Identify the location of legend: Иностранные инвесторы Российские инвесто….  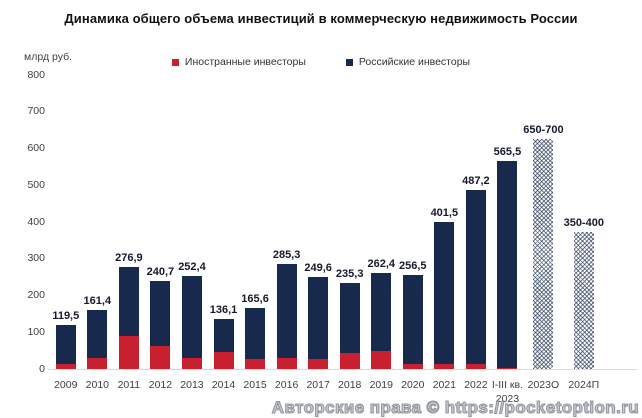
(321, 62).